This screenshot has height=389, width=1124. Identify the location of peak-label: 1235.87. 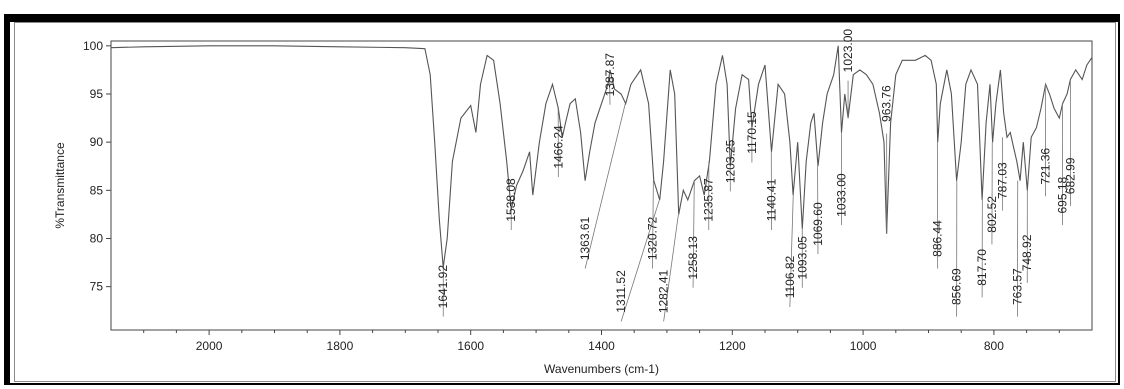
(709, 200).